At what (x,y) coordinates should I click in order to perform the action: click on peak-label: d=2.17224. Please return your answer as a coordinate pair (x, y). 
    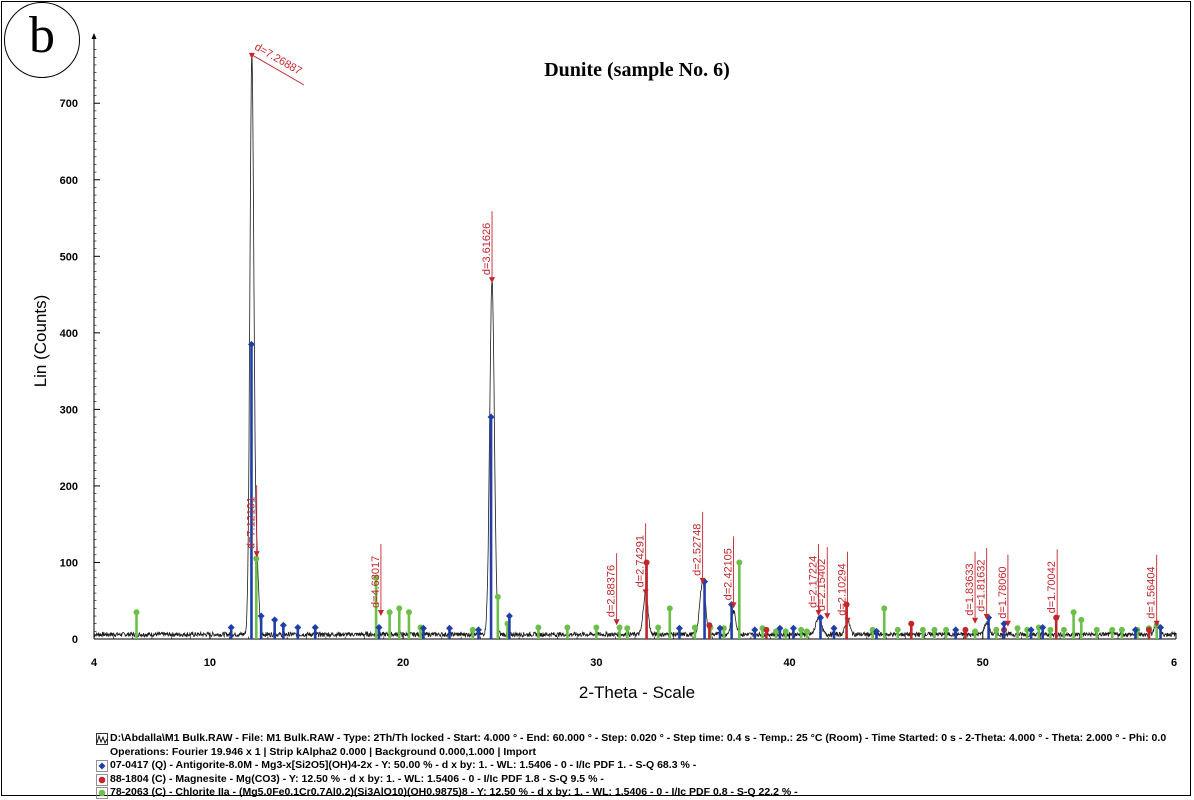
    Looking at the image, I should click on (815, 580).